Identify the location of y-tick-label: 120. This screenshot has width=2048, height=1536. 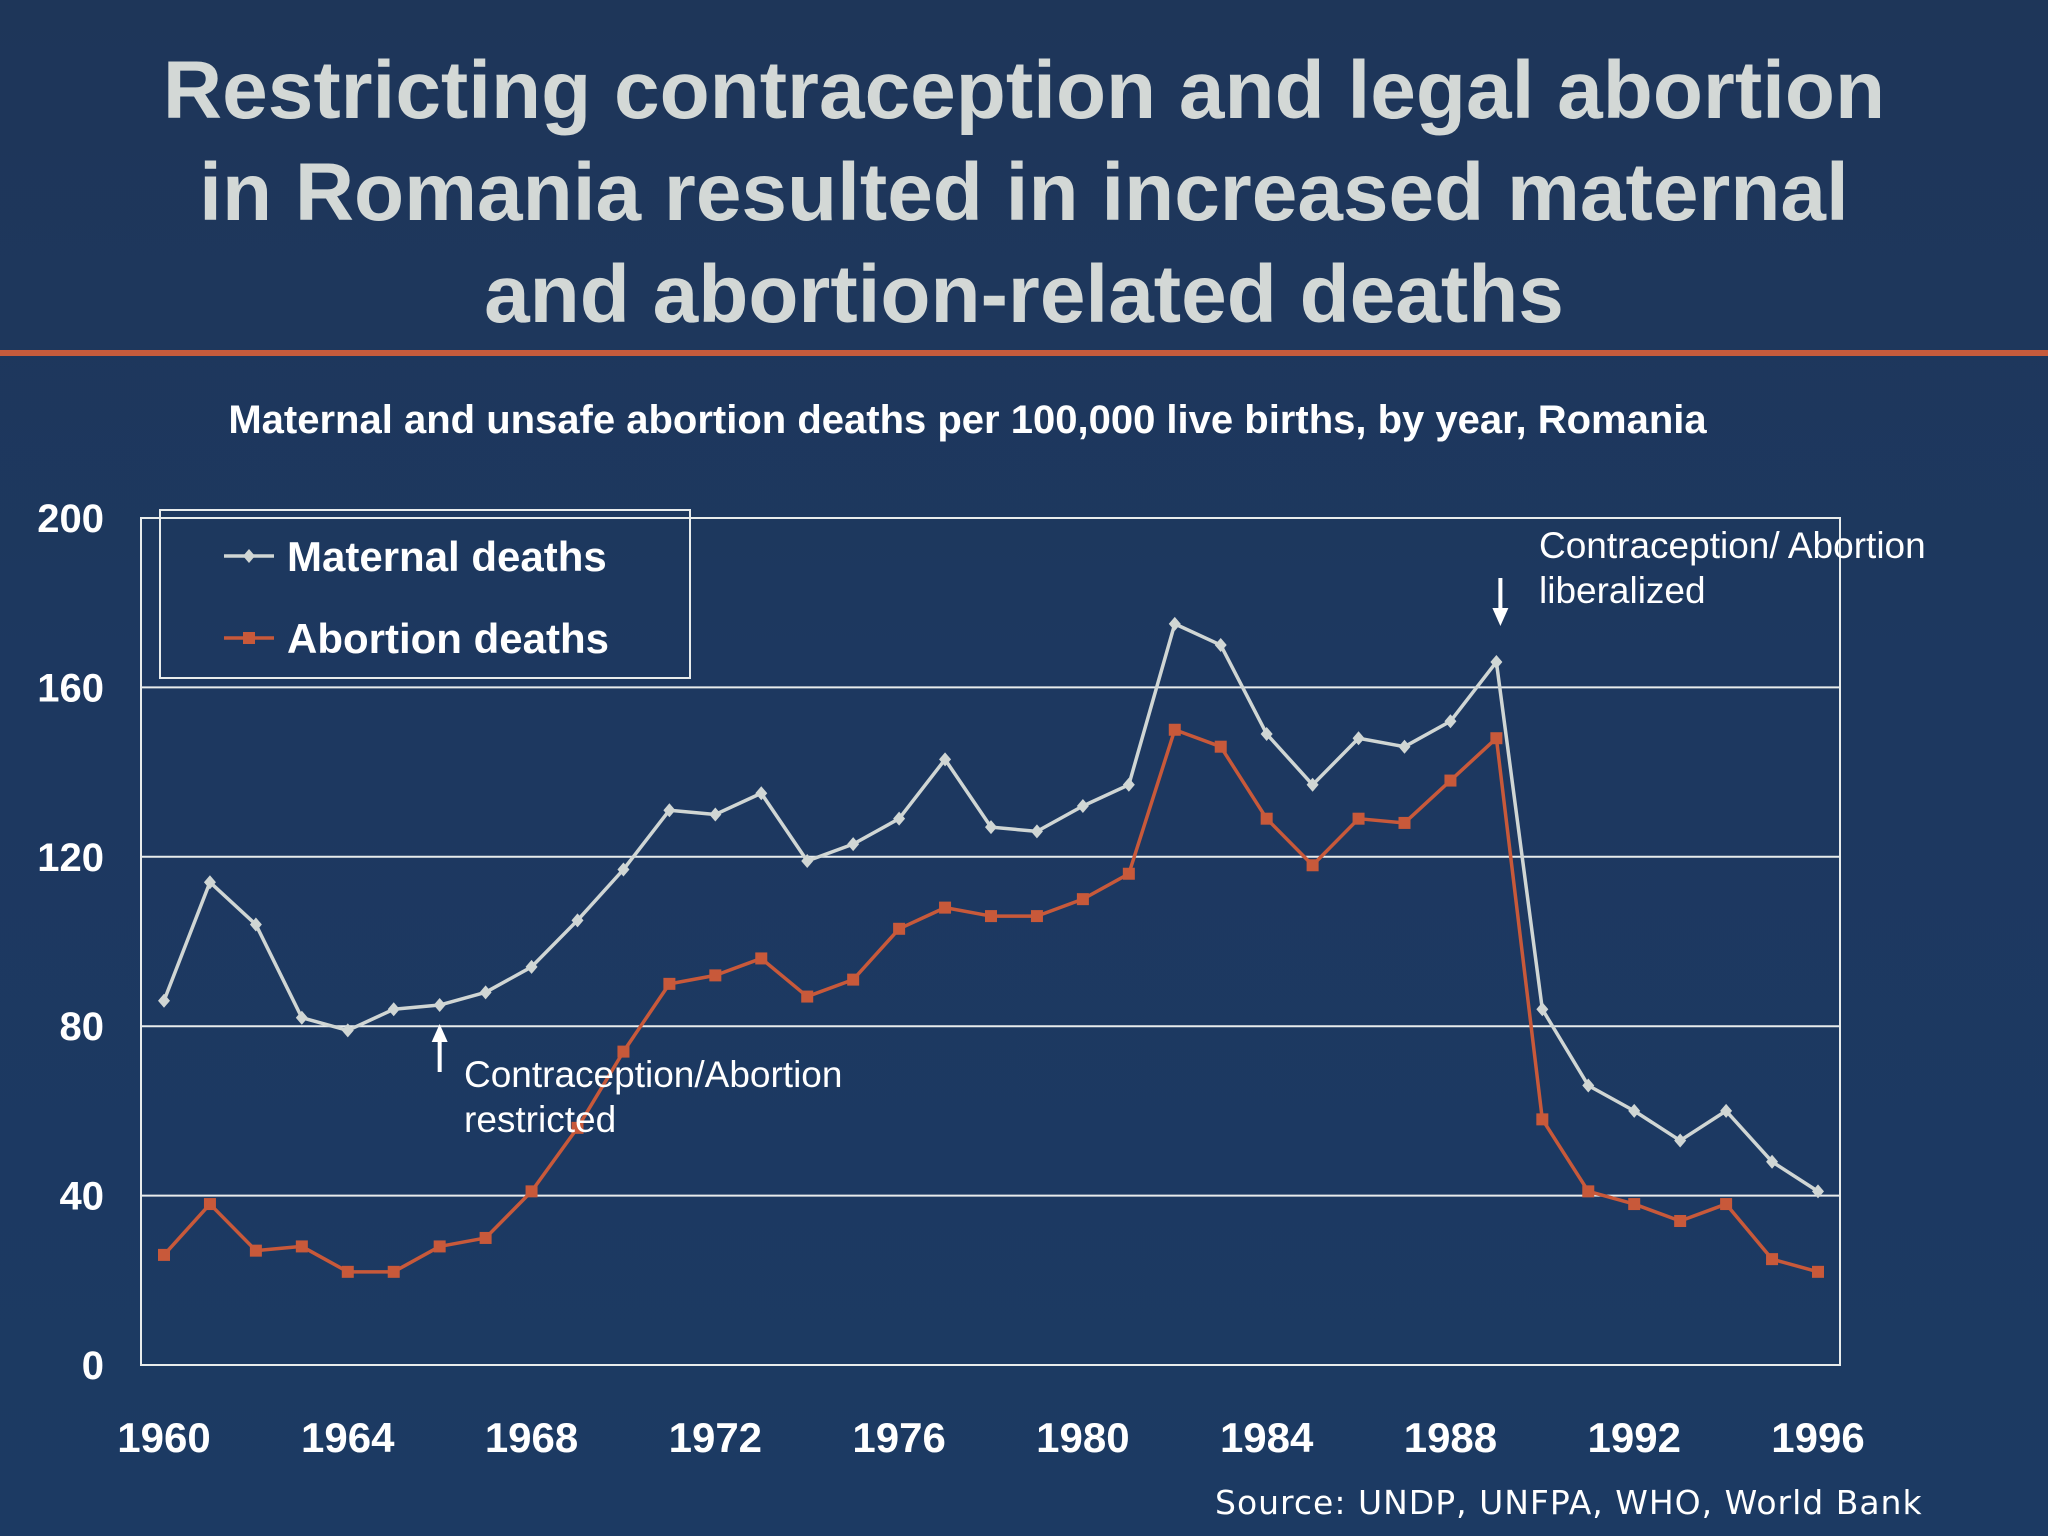
(70, 858).